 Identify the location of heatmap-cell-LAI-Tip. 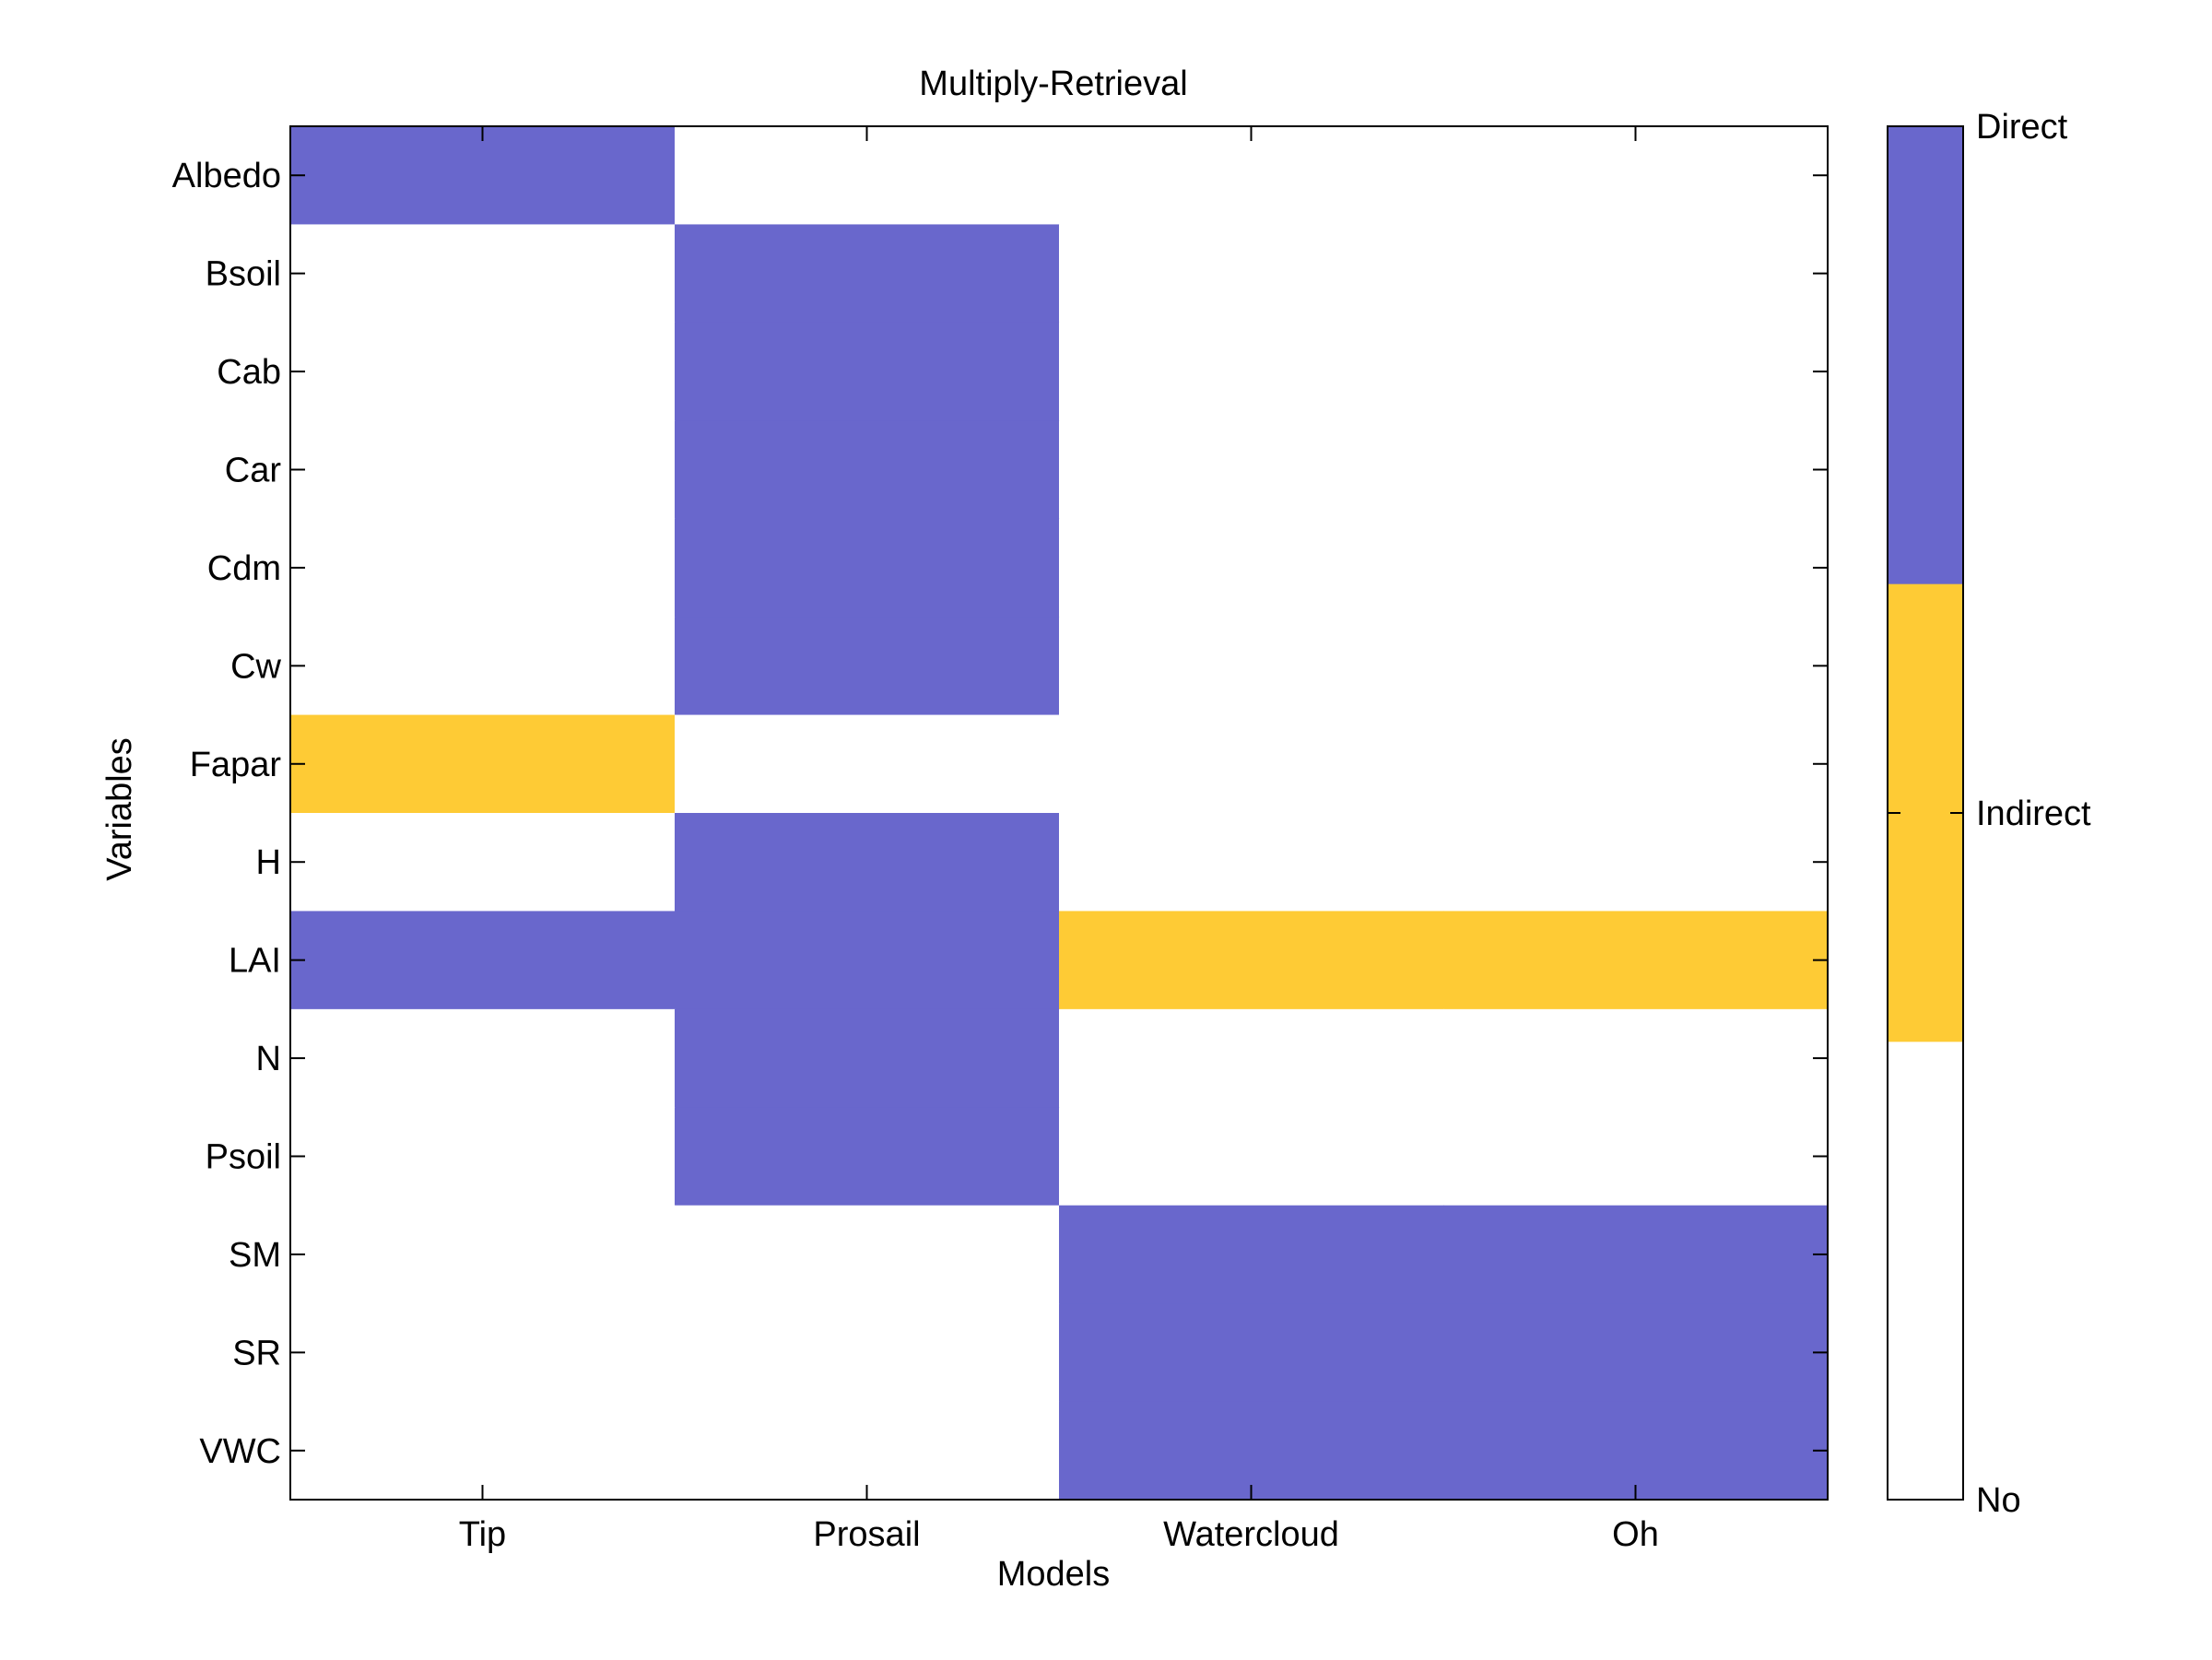
(483, 960).